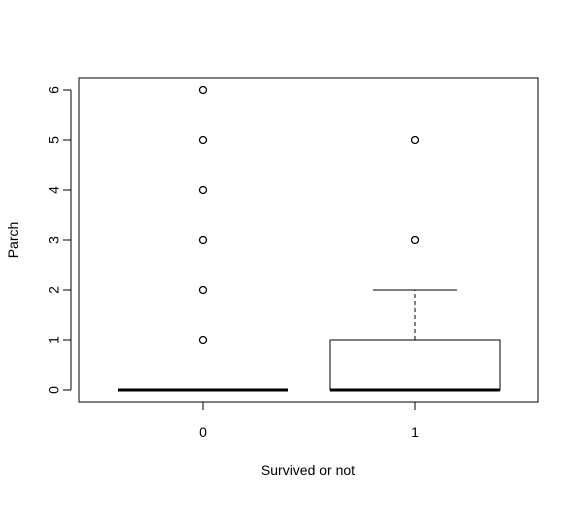 The width and height of the screenshot is (578, 505). Describe the element at coordinates (54, 190) in the screenshot. I see `y-tick-label-4: 4` at that location.